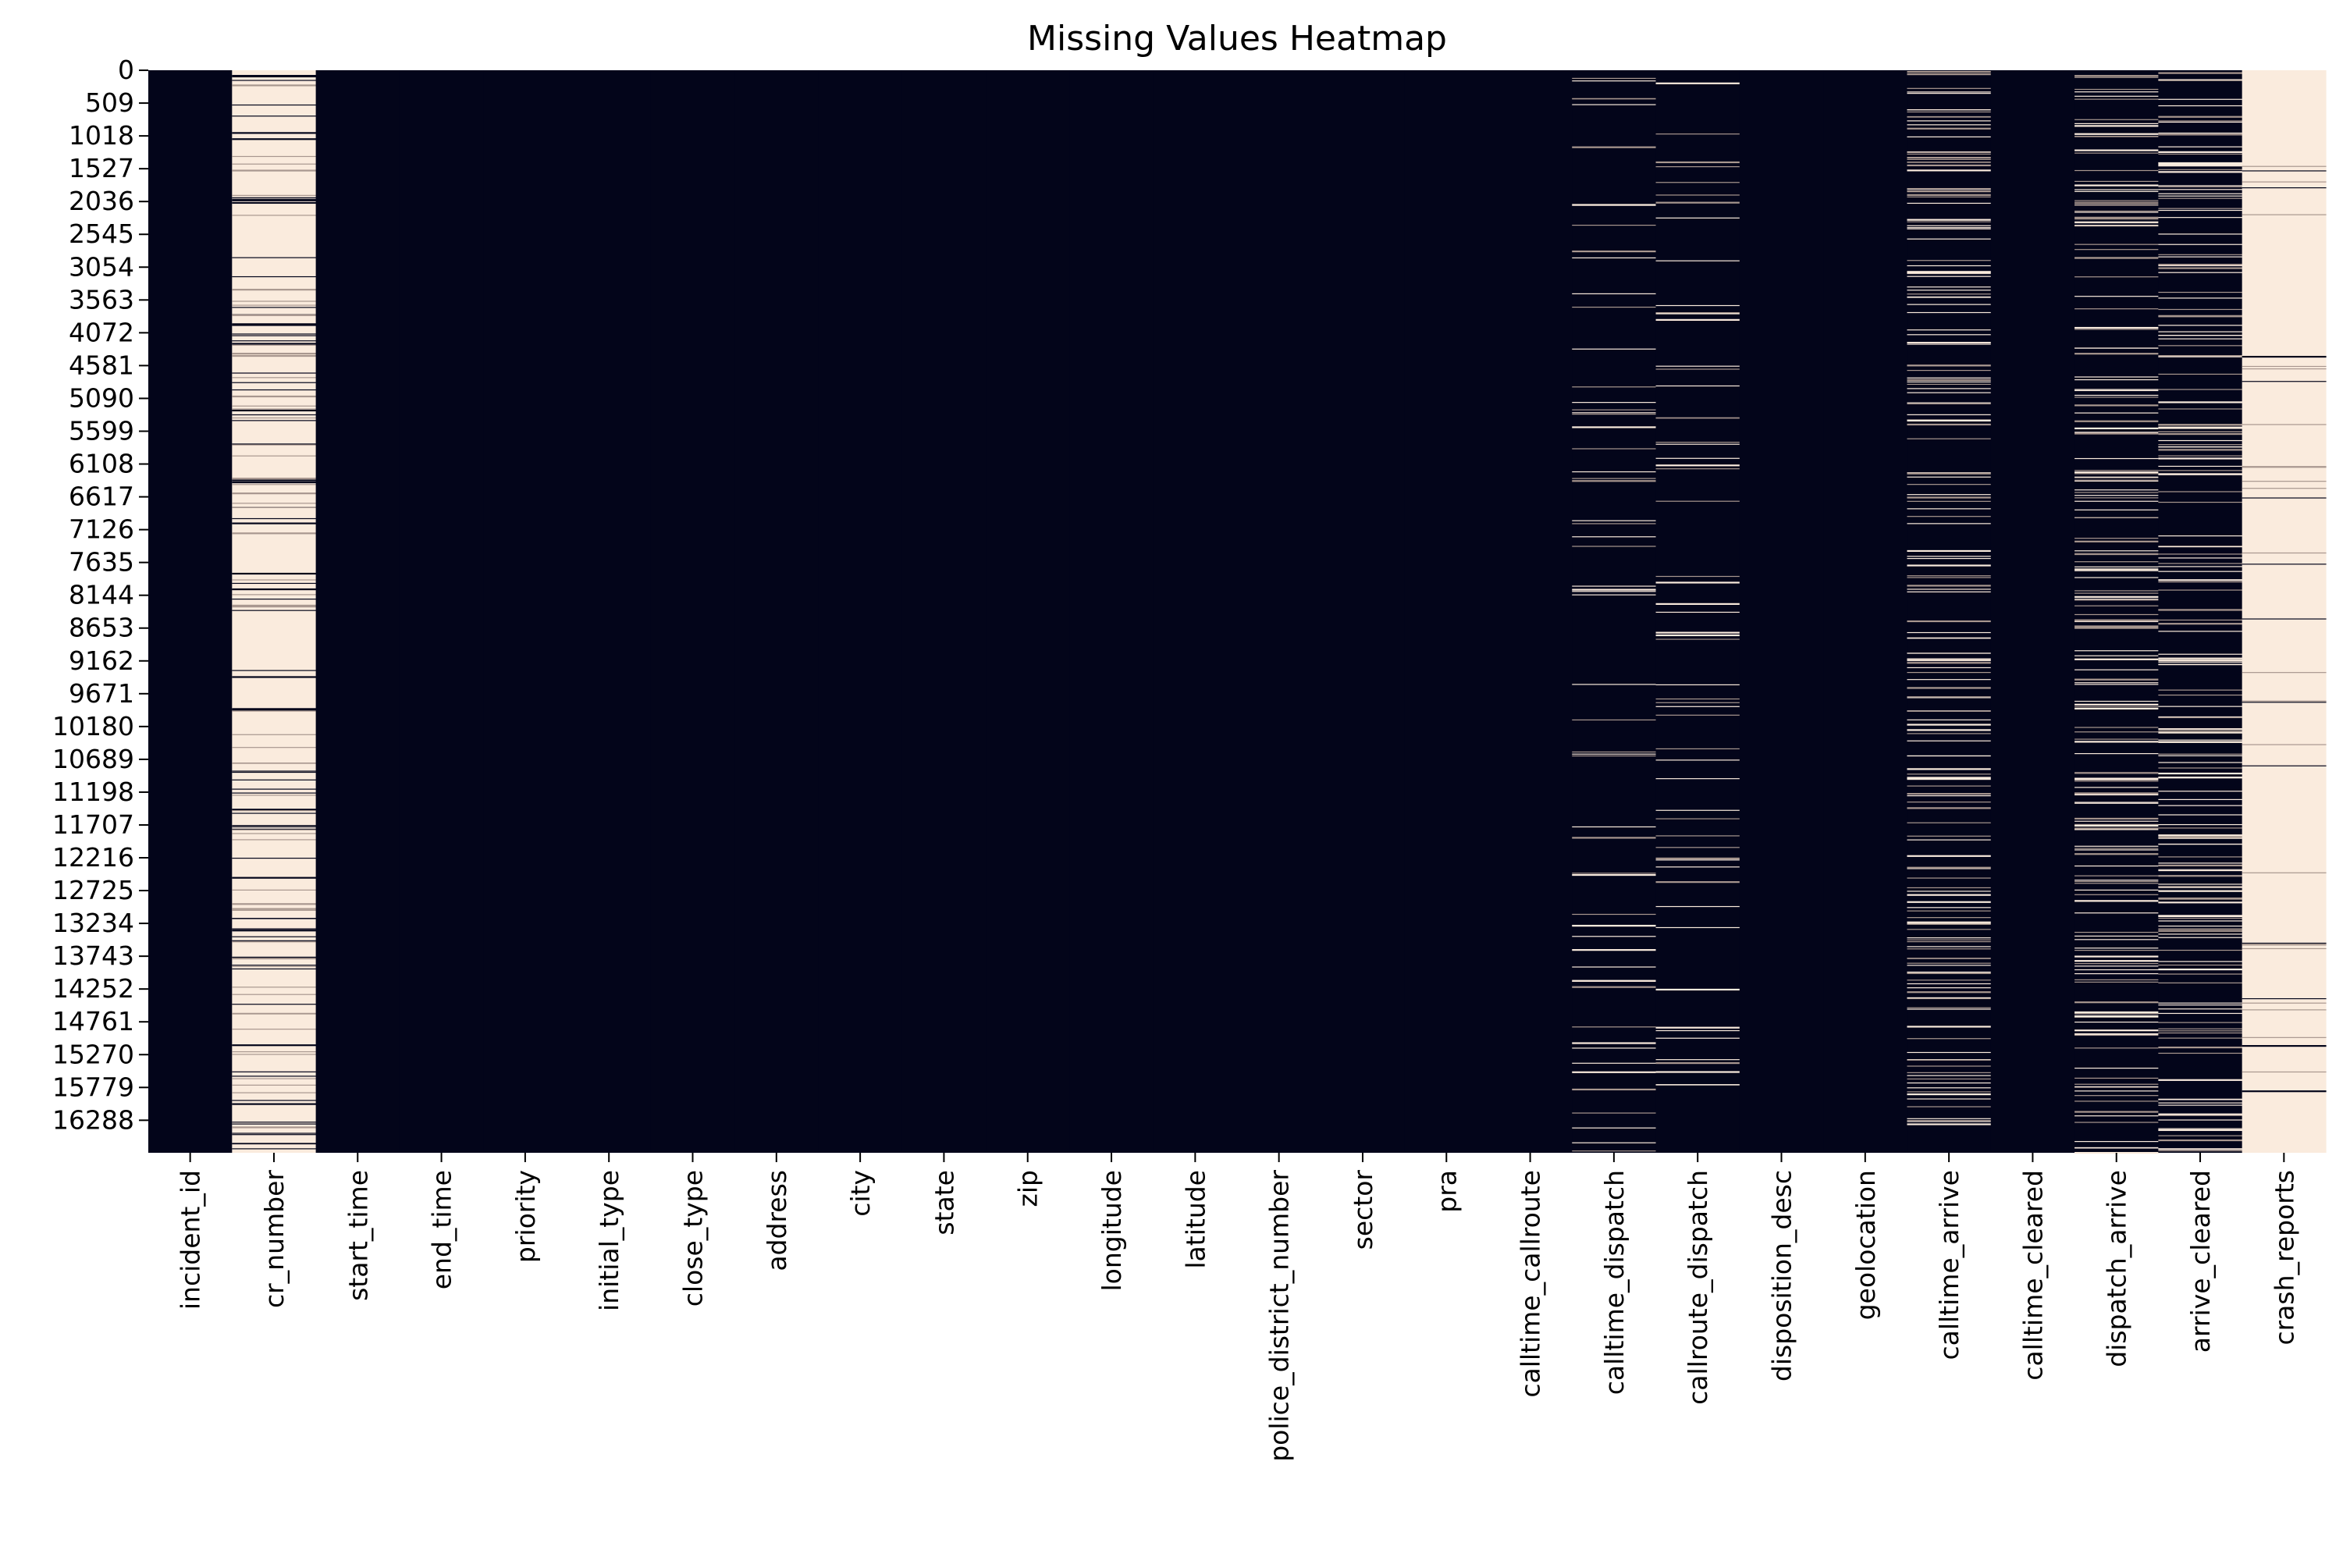 The width and height of the screenshot is (2350, 1568). Describe the element at coordinates (860, 611) in the screenshot. I see `column-city` at that location.